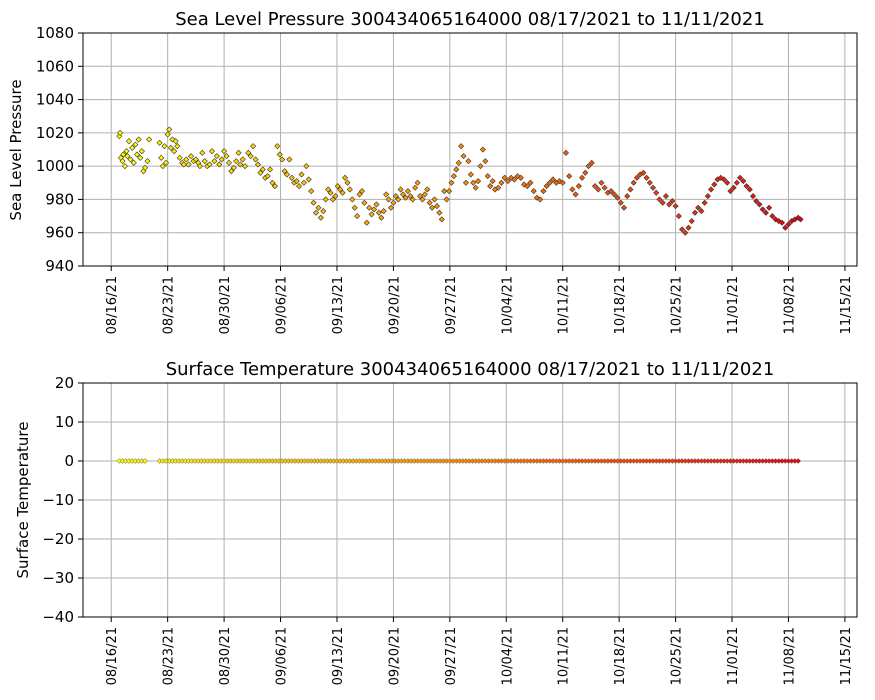 This screenshot has height=700, width=875. I want to click on pressure-y-ticks: 940 960 980 1000 1020 1040 1060 1080, so click(59, 149).